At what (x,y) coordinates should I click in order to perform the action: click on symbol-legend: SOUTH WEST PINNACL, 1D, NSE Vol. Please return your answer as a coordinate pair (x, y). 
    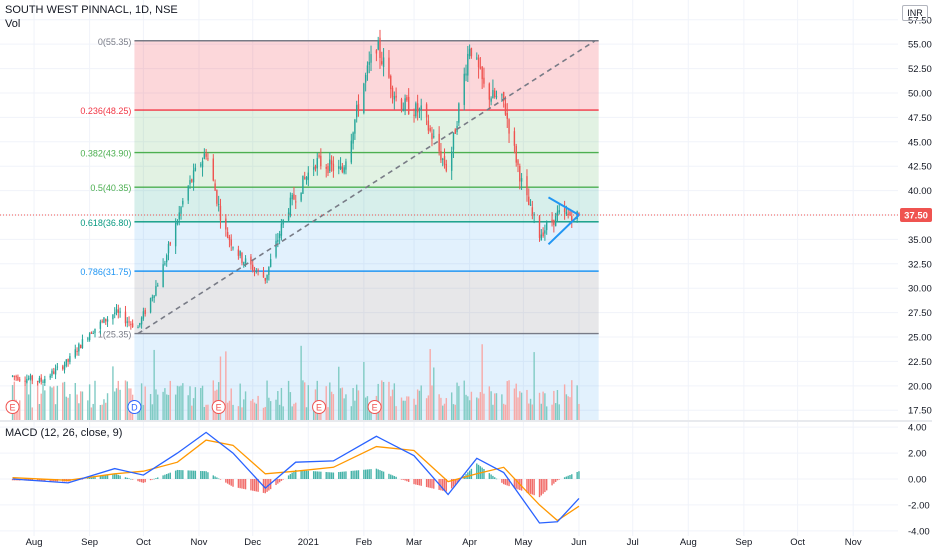
    Looking at the image, I should click on (91, 17).